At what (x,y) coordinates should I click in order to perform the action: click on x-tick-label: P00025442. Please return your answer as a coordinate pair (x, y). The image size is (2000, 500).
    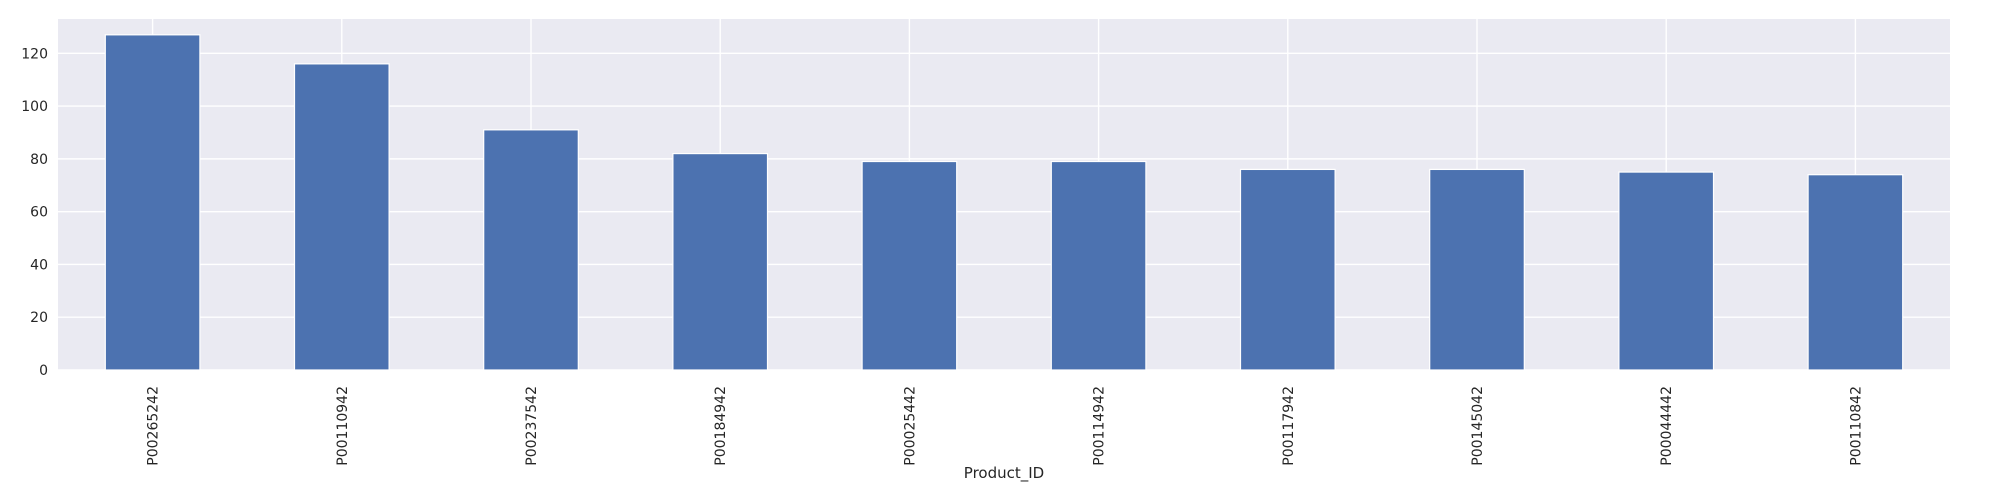
    Looking at the image, I should click on (910, 426).